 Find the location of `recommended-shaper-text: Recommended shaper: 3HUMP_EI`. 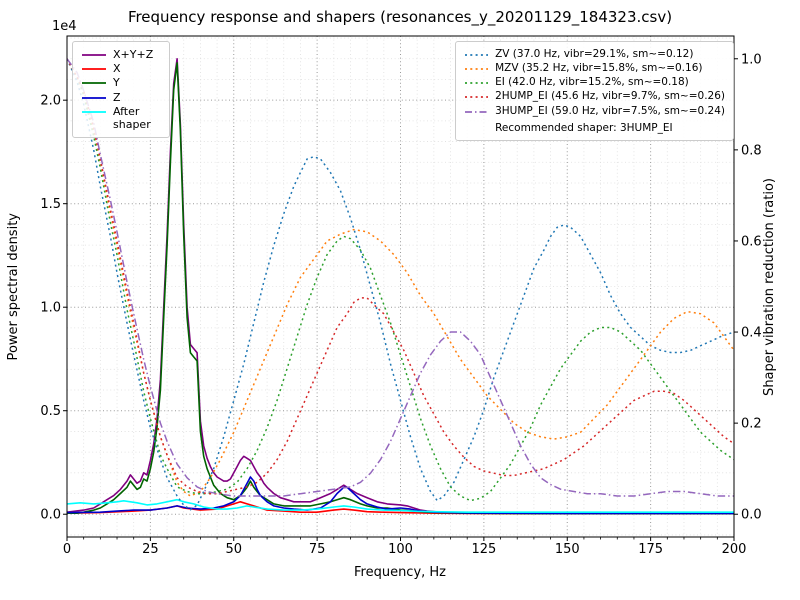

recommended-shaper-text: Recommended shaper: 3HUMP_EI is located at coordinates (584, 127).